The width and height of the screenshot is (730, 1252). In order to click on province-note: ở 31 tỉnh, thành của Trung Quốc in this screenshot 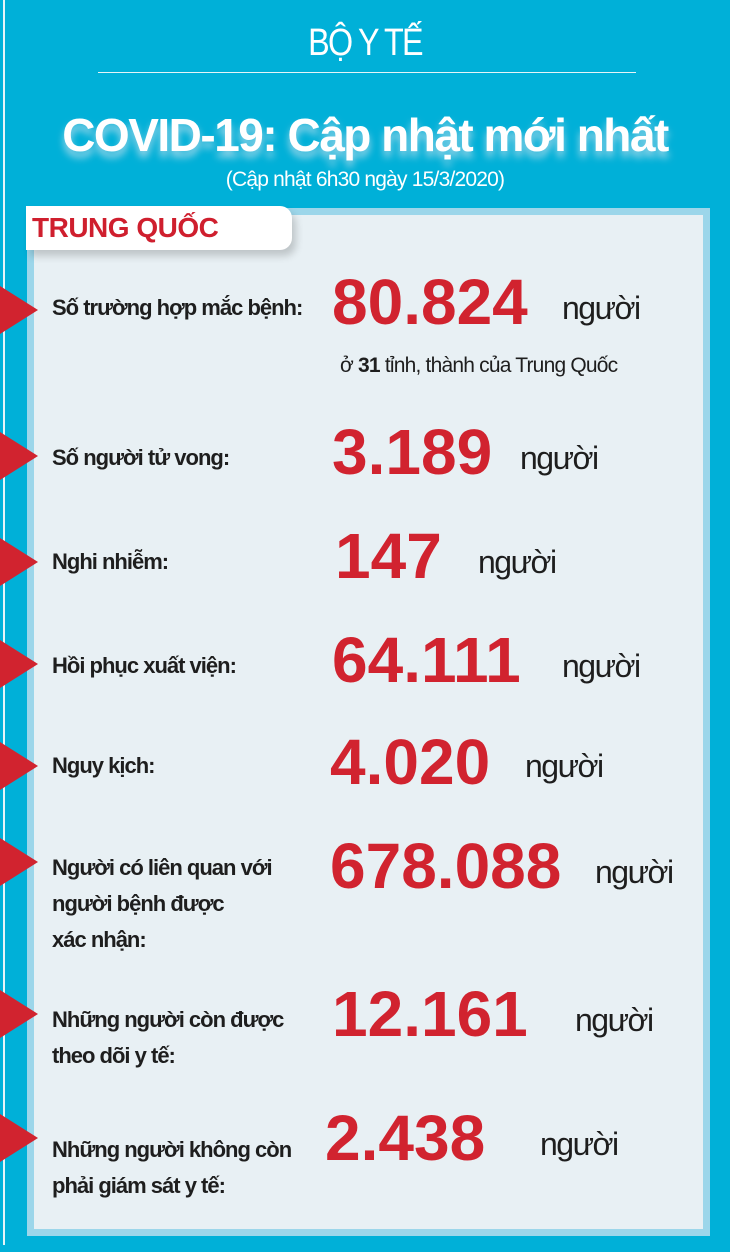, I will do `click(479, 366)`.